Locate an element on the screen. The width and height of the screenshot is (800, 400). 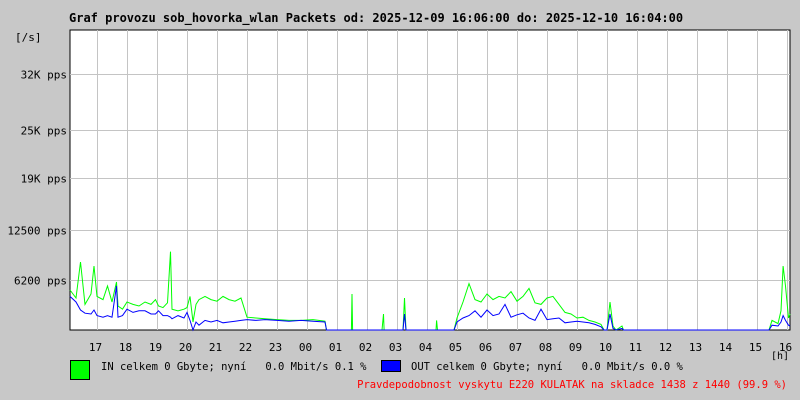
x-tick-label: 00 is located at coordinates (305, 347).